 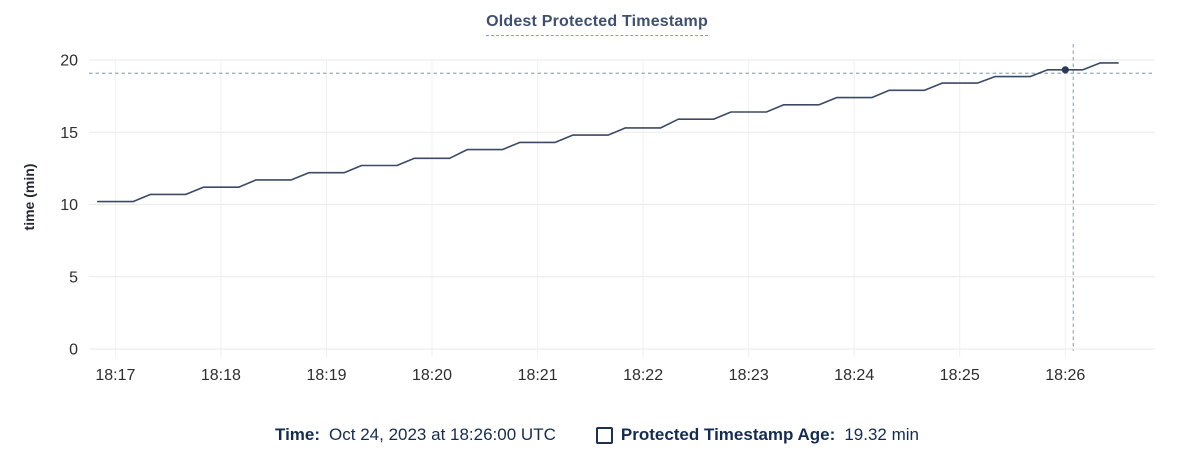 I want to click on chart-title: Oldest Protected Timestamp, so click(x=597, y=24).